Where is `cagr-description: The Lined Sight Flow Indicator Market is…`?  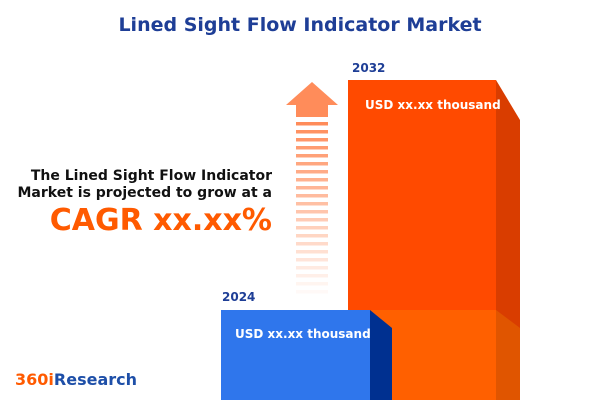
cagr-description: The Lined Sight Flow Indicator Market is… is located at coordinates (144, 184).